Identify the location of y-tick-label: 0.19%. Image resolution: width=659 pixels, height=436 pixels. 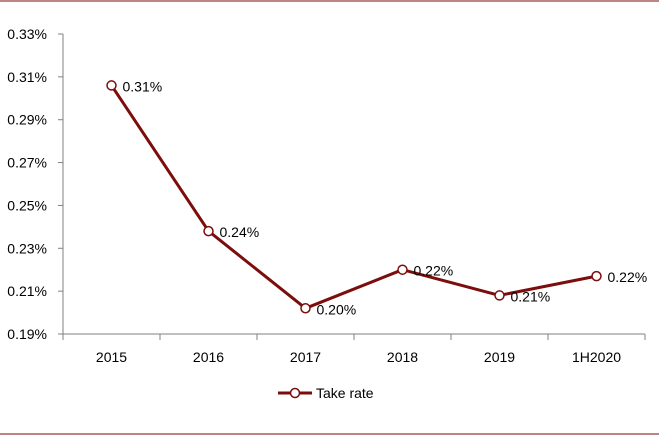
(27, 334).